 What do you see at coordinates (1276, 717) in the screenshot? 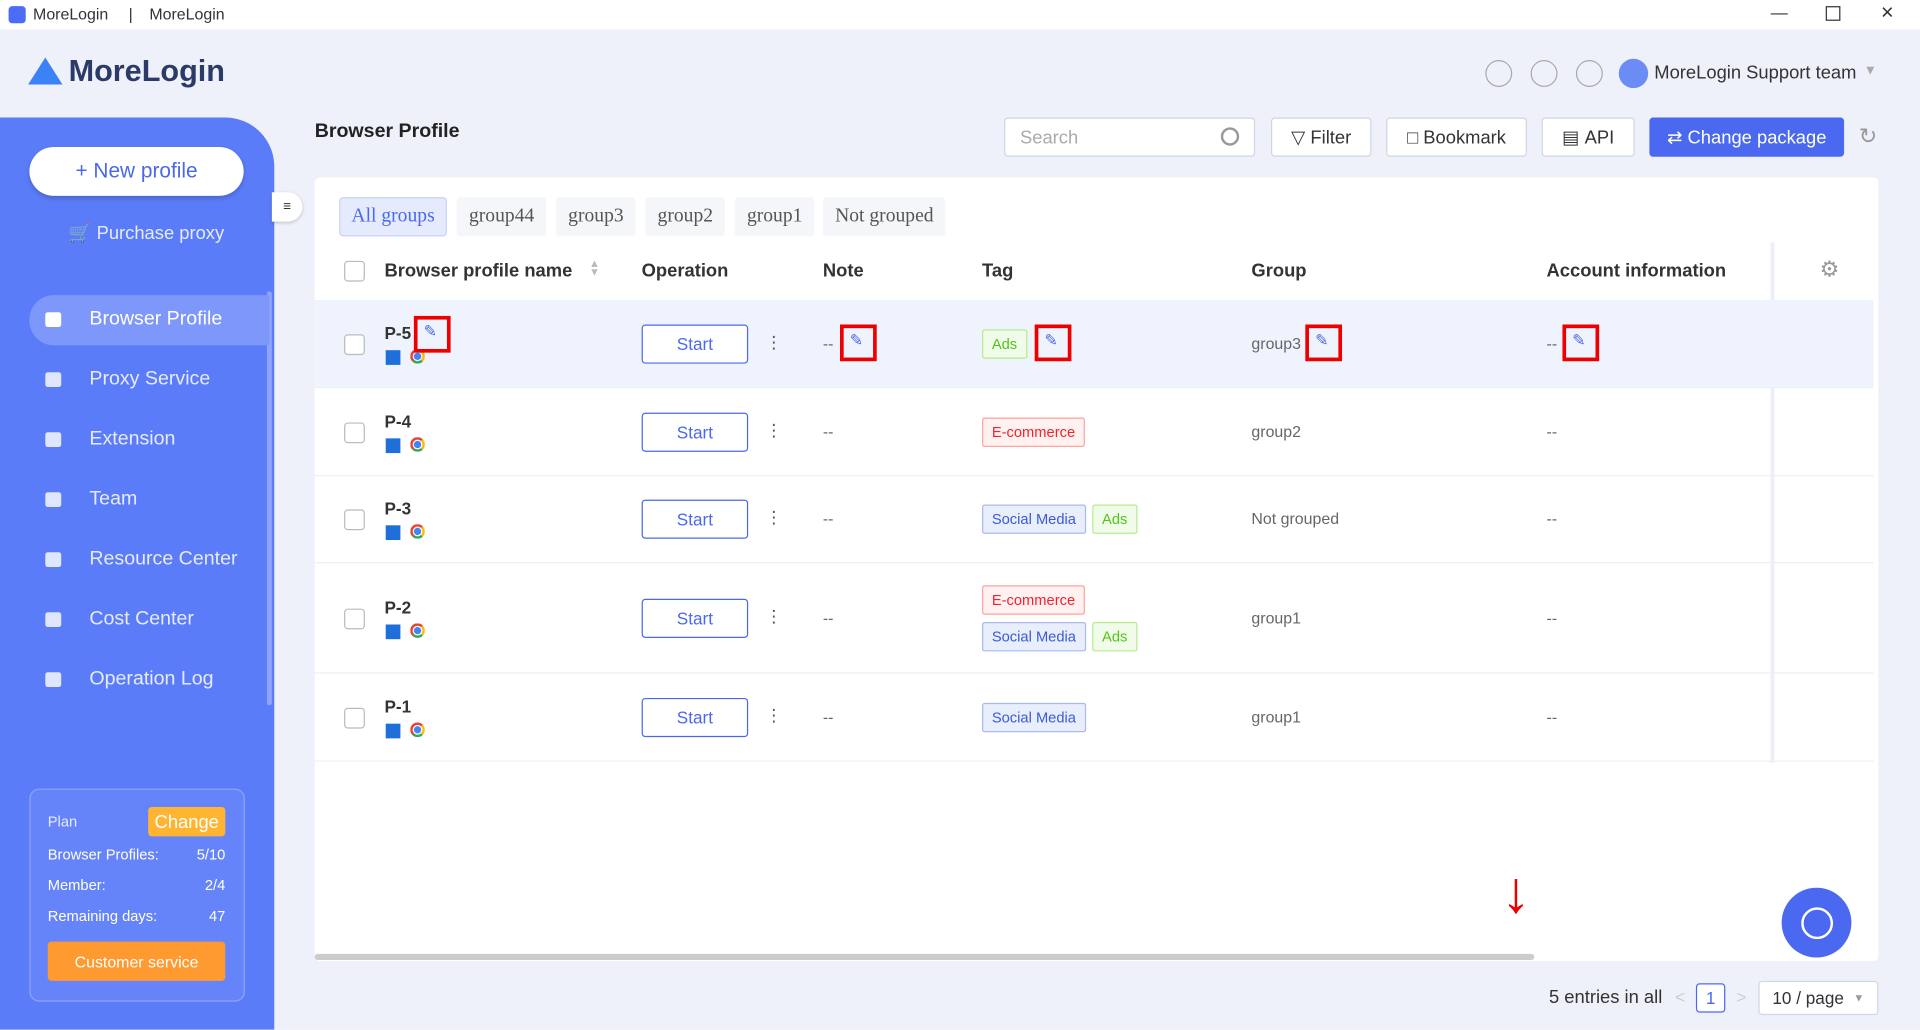
I see `group: group1` at bounding box center [1276, 717].